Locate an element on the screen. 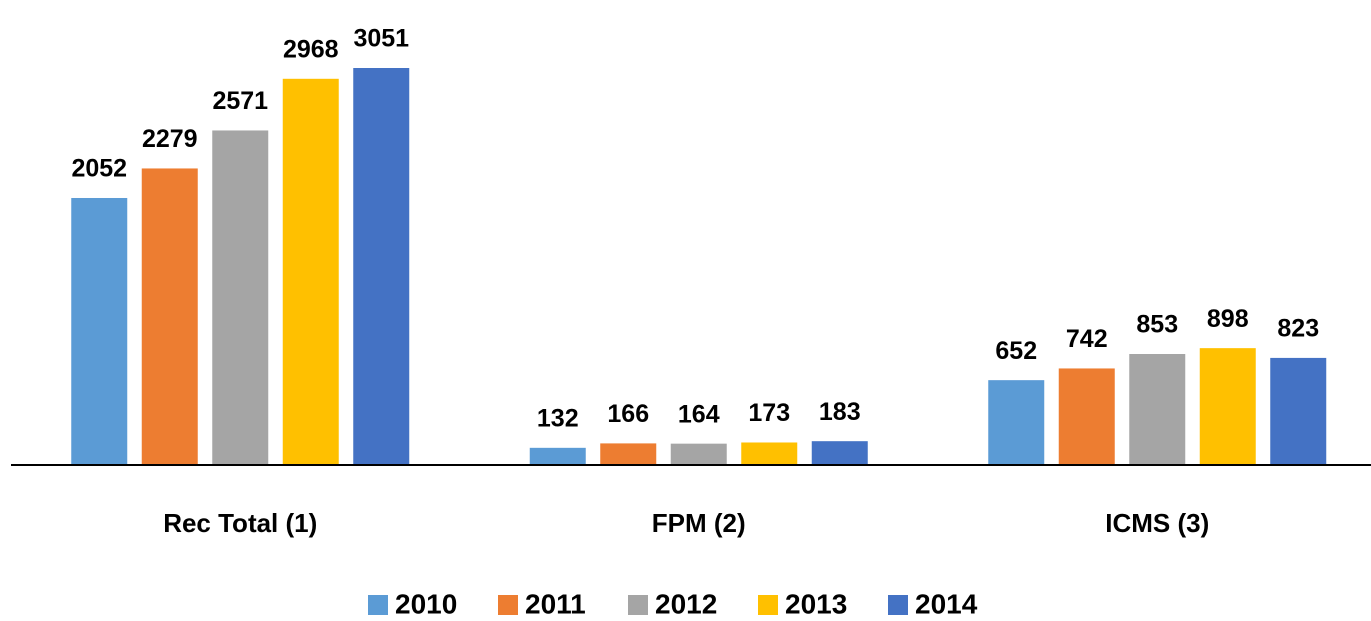 The height and width of the screenshot is (621, 1371). x-tick-label: ICMS (3) is located at coordinates (1157, 523).